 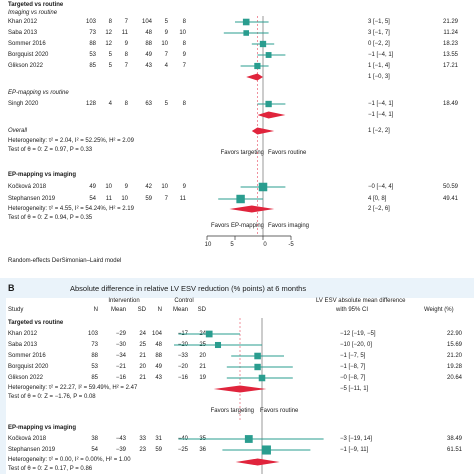 I want to click on header-control: Control, so click(x=184, y=301).